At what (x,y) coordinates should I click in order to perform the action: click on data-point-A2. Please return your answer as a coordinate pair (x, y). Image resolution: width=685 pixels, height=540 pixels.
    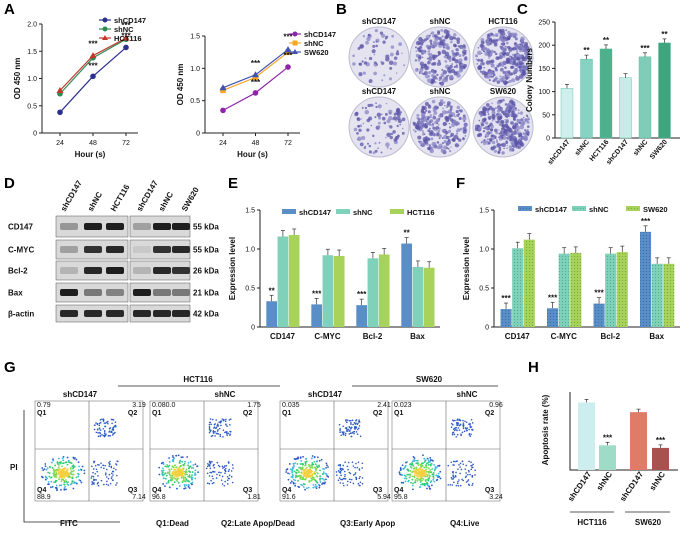
    Looking at the image, I should click on (288, 49).